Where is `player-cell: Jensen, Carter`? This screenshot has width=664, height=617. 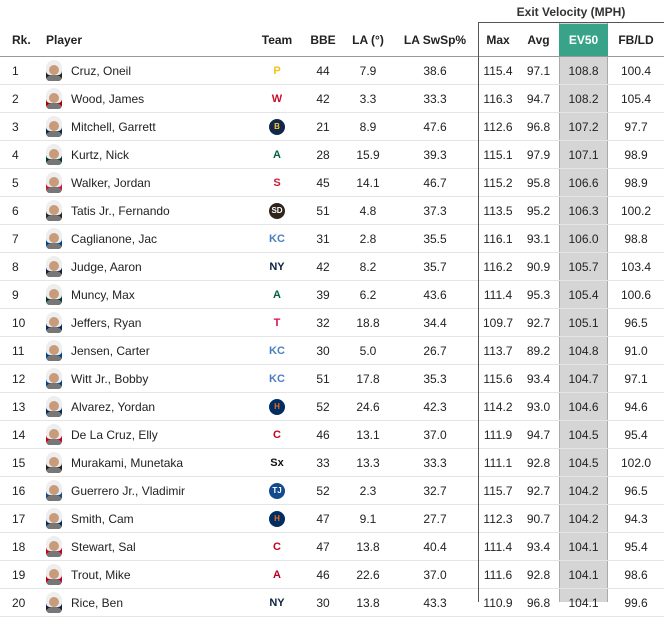 player-cell: Jensen, Carter is located at coordinates (149, 350).